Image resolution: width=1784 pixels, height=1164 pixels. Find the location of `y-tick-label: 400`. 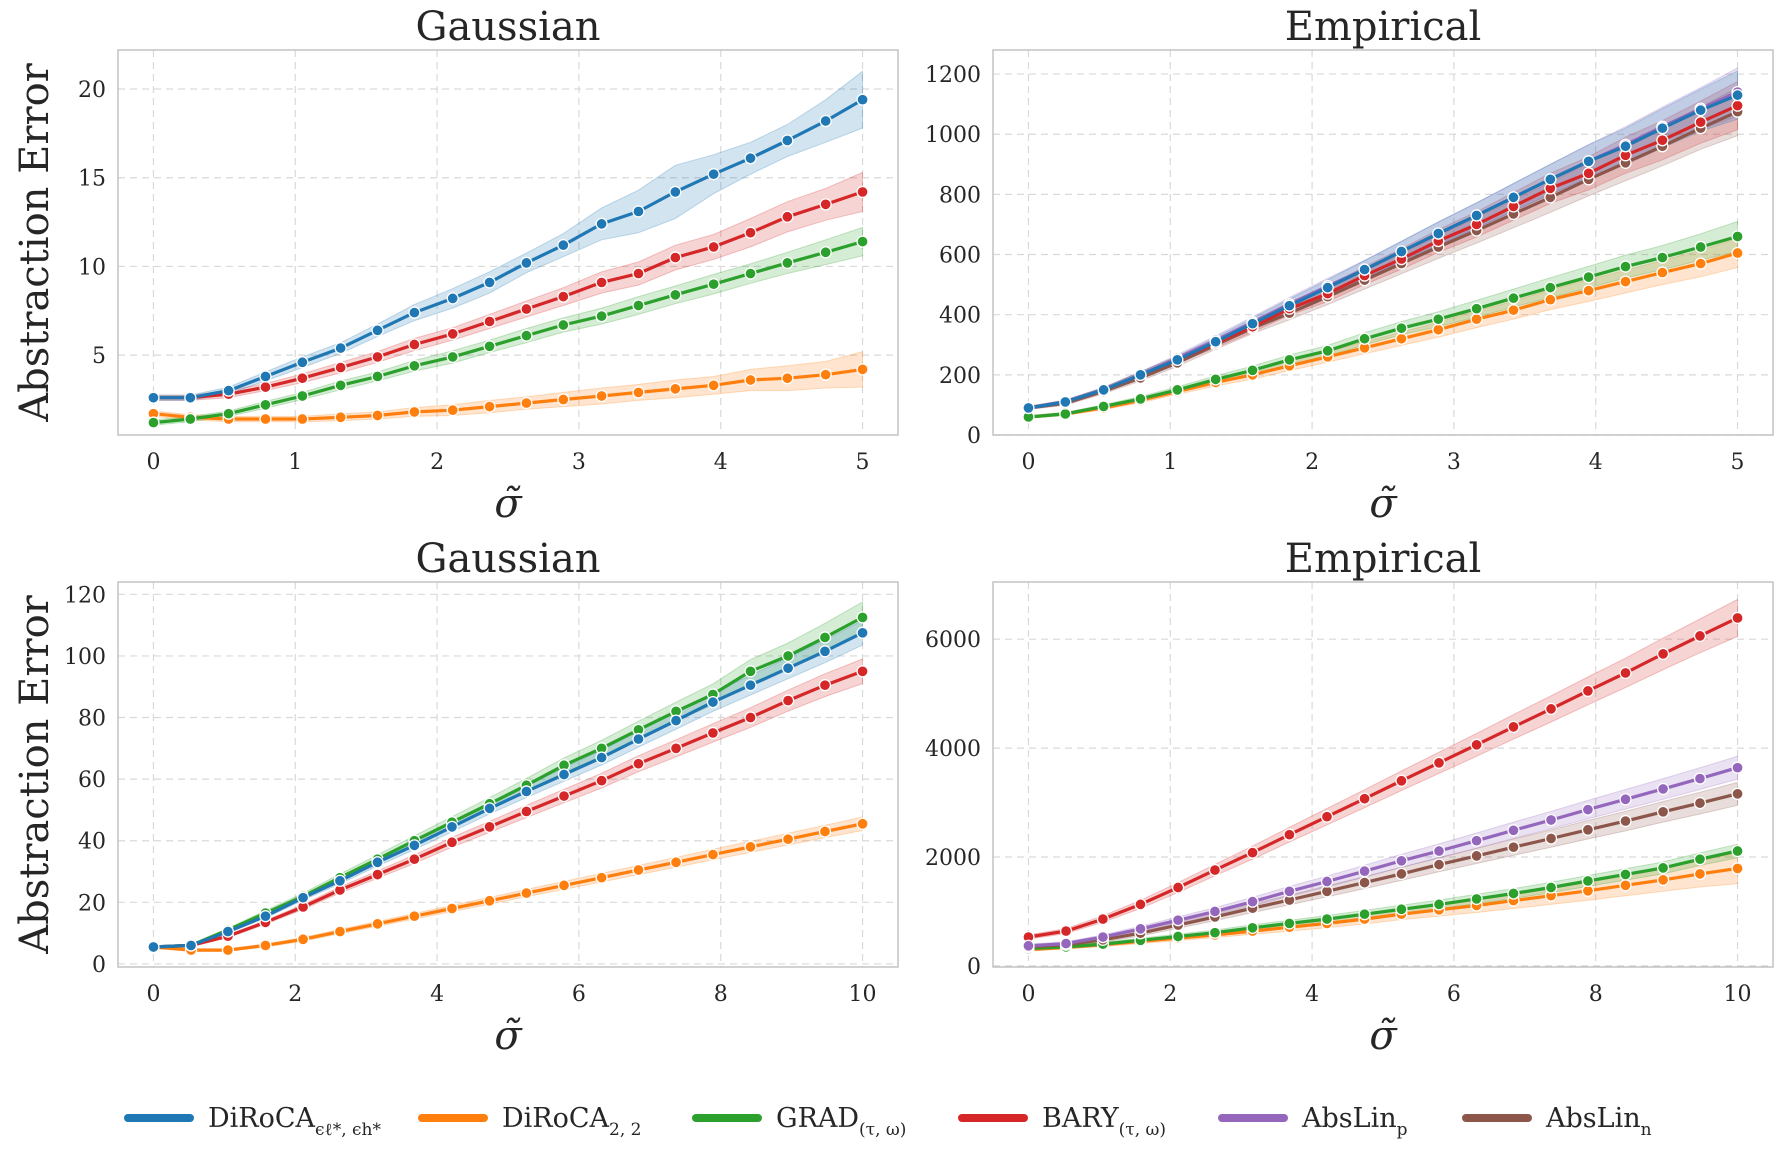

y-tick-label: 400 is located at coordinates (960, 316).